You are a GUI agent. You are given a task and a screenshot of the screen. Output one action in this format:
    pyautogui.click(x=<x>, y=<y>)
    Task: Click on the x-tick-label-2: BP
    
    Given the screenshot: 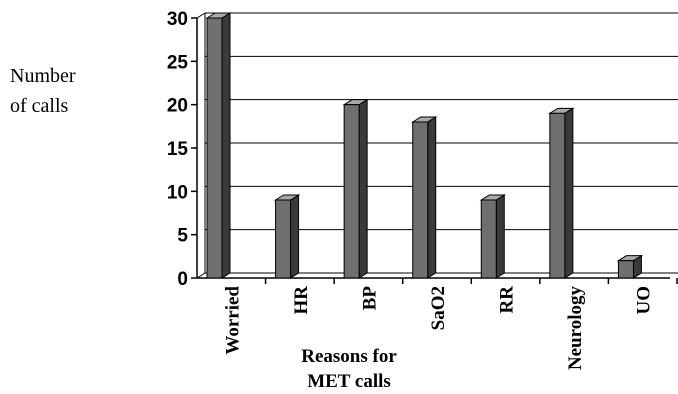 What is the action you would take?
    pyautogui.click(x=369, y=298)
    